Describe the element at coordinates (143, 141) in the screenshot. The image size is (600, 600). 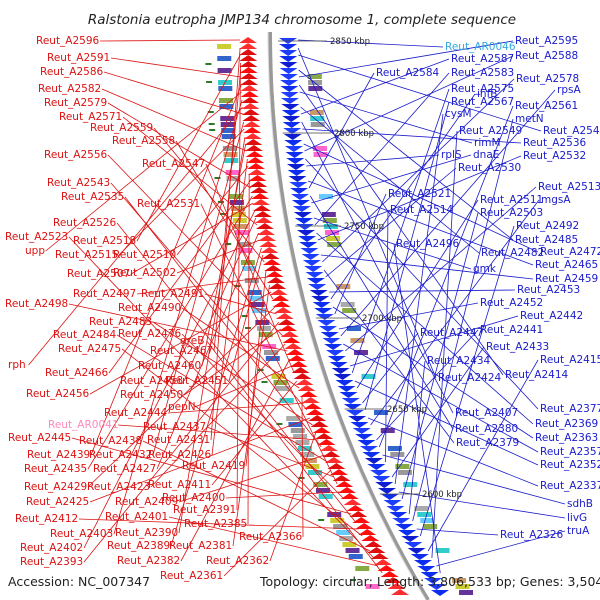
I see `gene-label: Reut_A2558` at that location.